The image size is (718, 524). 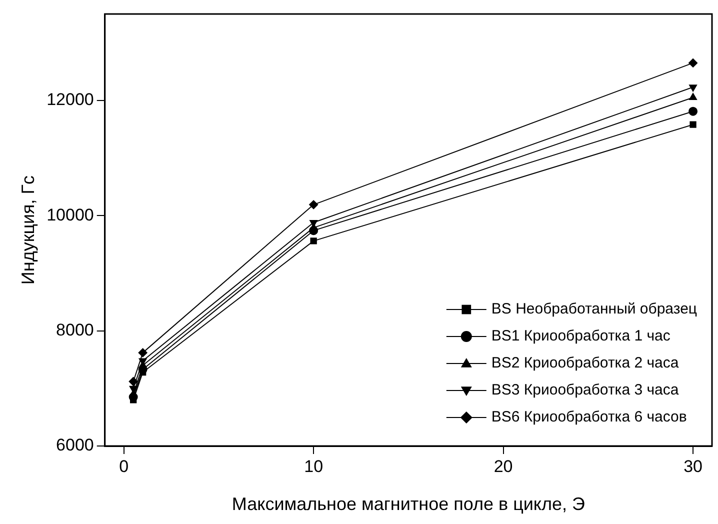 What do you see at coordinates (75, 330) in the screenshot?
I see `y-tick-label: 8000` at bounding box center [75, 330].